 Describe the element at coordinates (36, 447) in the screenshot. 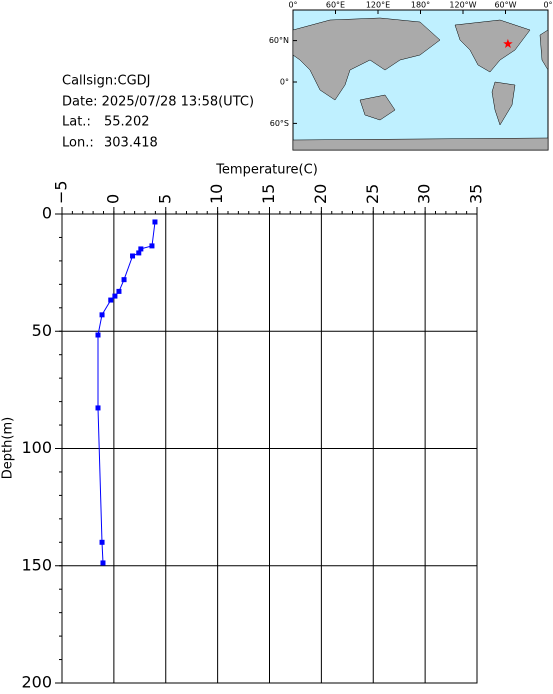

I see `y-tick-label: 100` at that location.